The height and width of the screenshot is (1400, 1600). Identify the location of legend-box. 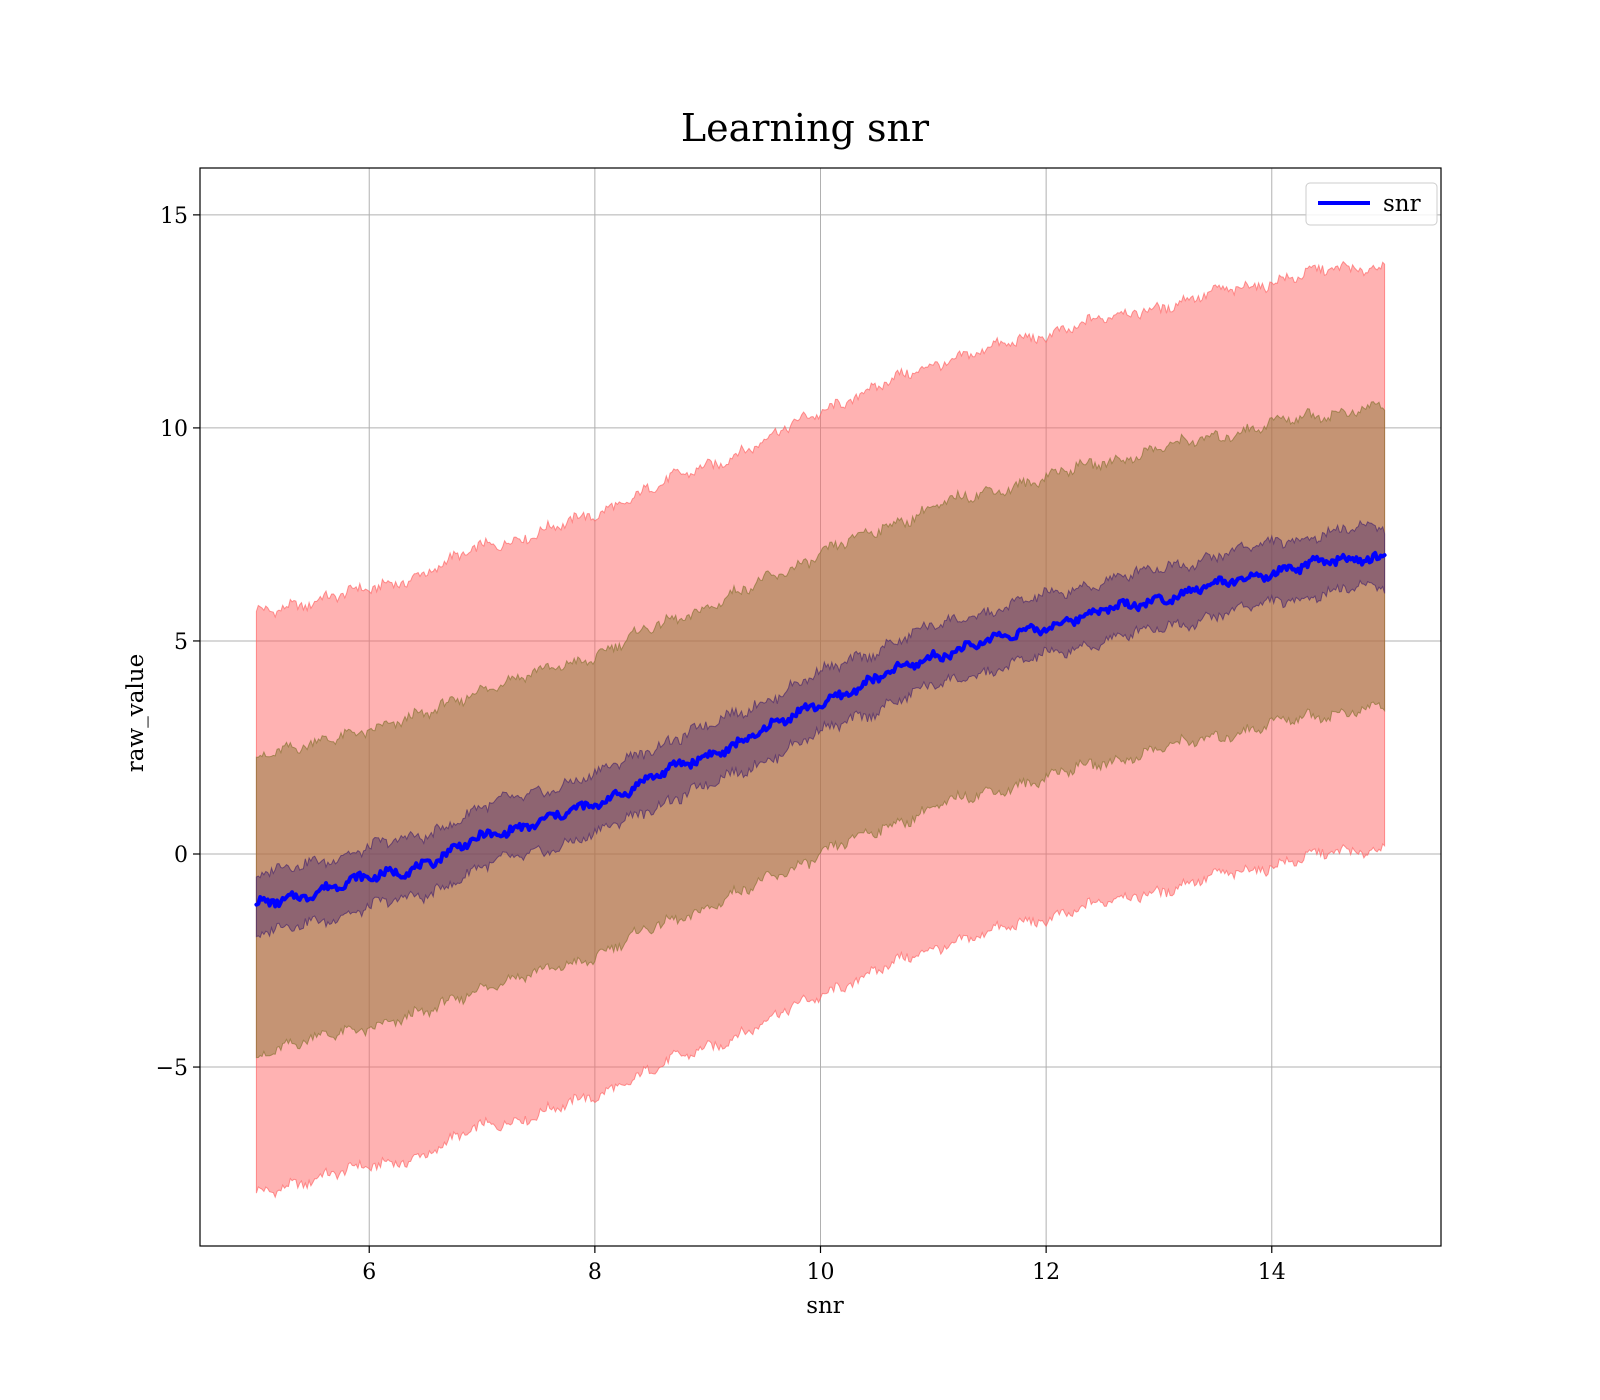
(1371, 204).